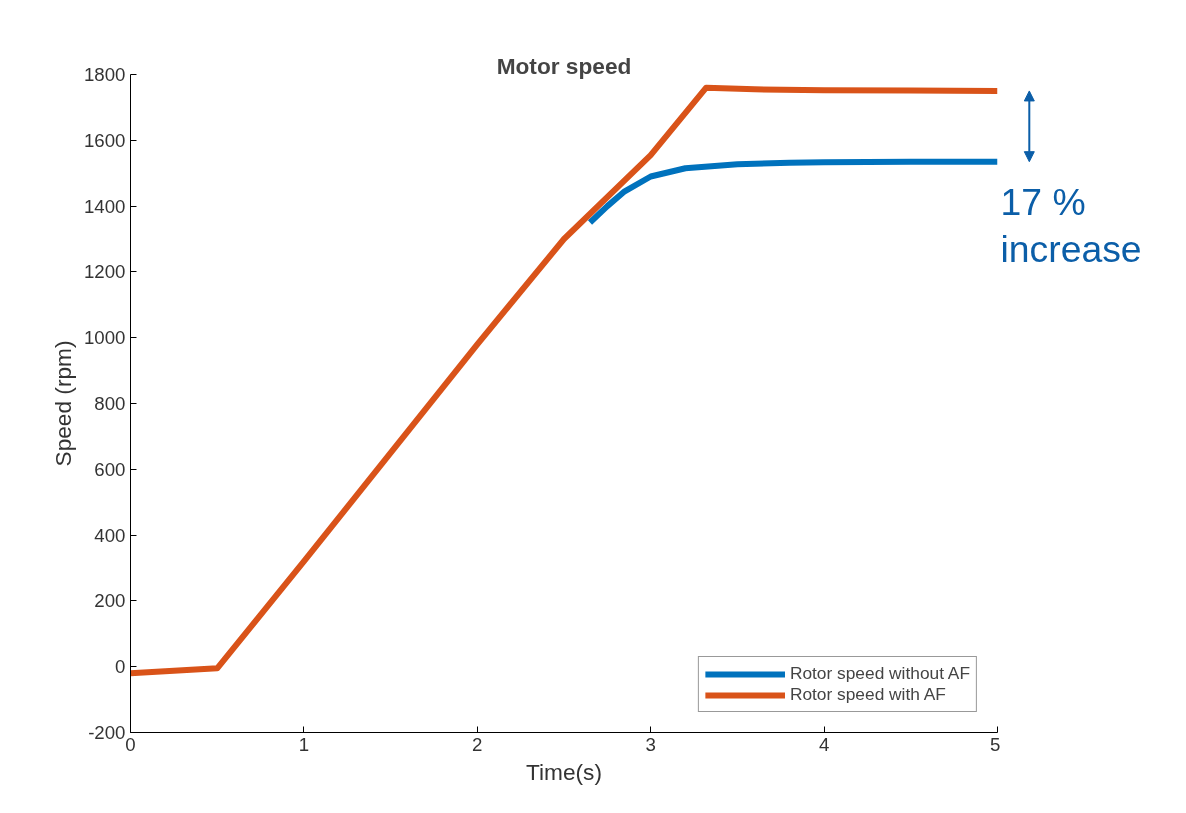 This screenshot has width=1186, height=813. What do you see at coordinates (105, 74) in the screenshot?
I see `y-tick-label: 1800` at bounding box center [105, 74].